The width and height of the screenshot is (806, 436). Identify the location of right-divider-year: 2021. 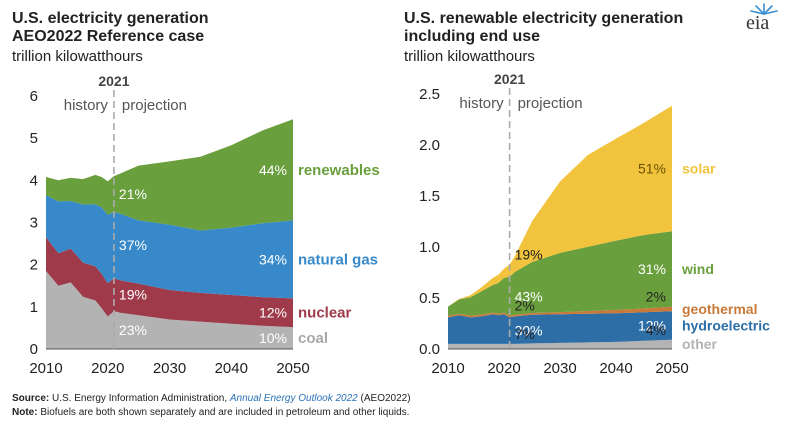
(509, 79).